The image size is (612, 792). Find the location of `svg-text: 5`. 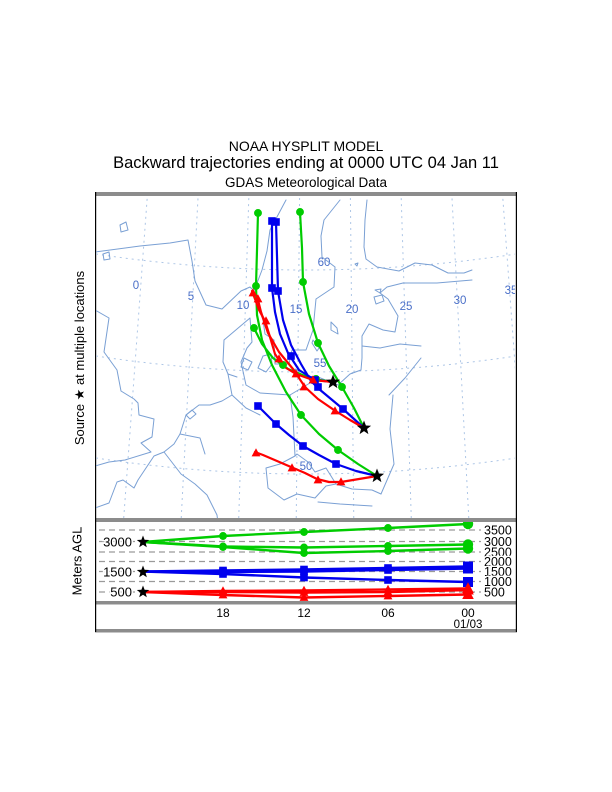

svg-text: 5 is located at coordinates (191, 297).